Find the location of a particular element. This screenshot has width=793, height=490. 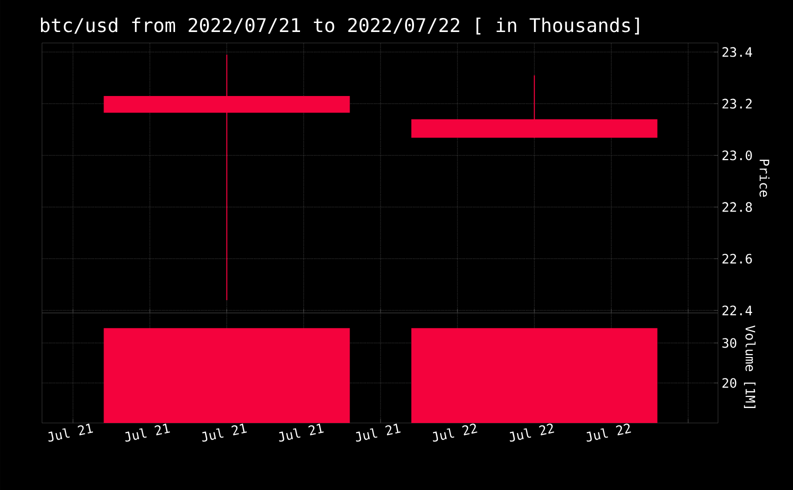

chart-title: btc/usd from 2022/07/21 to 2022/07/22 [ in Thousands] is located at coordinates (339, 26).